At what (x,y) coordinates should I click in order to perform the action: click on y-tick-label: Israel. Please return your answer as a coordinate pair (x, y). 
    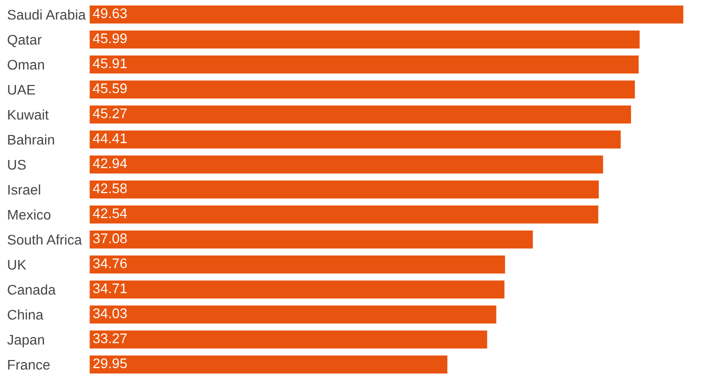
    Looking at the image, I should click on (24, 189).